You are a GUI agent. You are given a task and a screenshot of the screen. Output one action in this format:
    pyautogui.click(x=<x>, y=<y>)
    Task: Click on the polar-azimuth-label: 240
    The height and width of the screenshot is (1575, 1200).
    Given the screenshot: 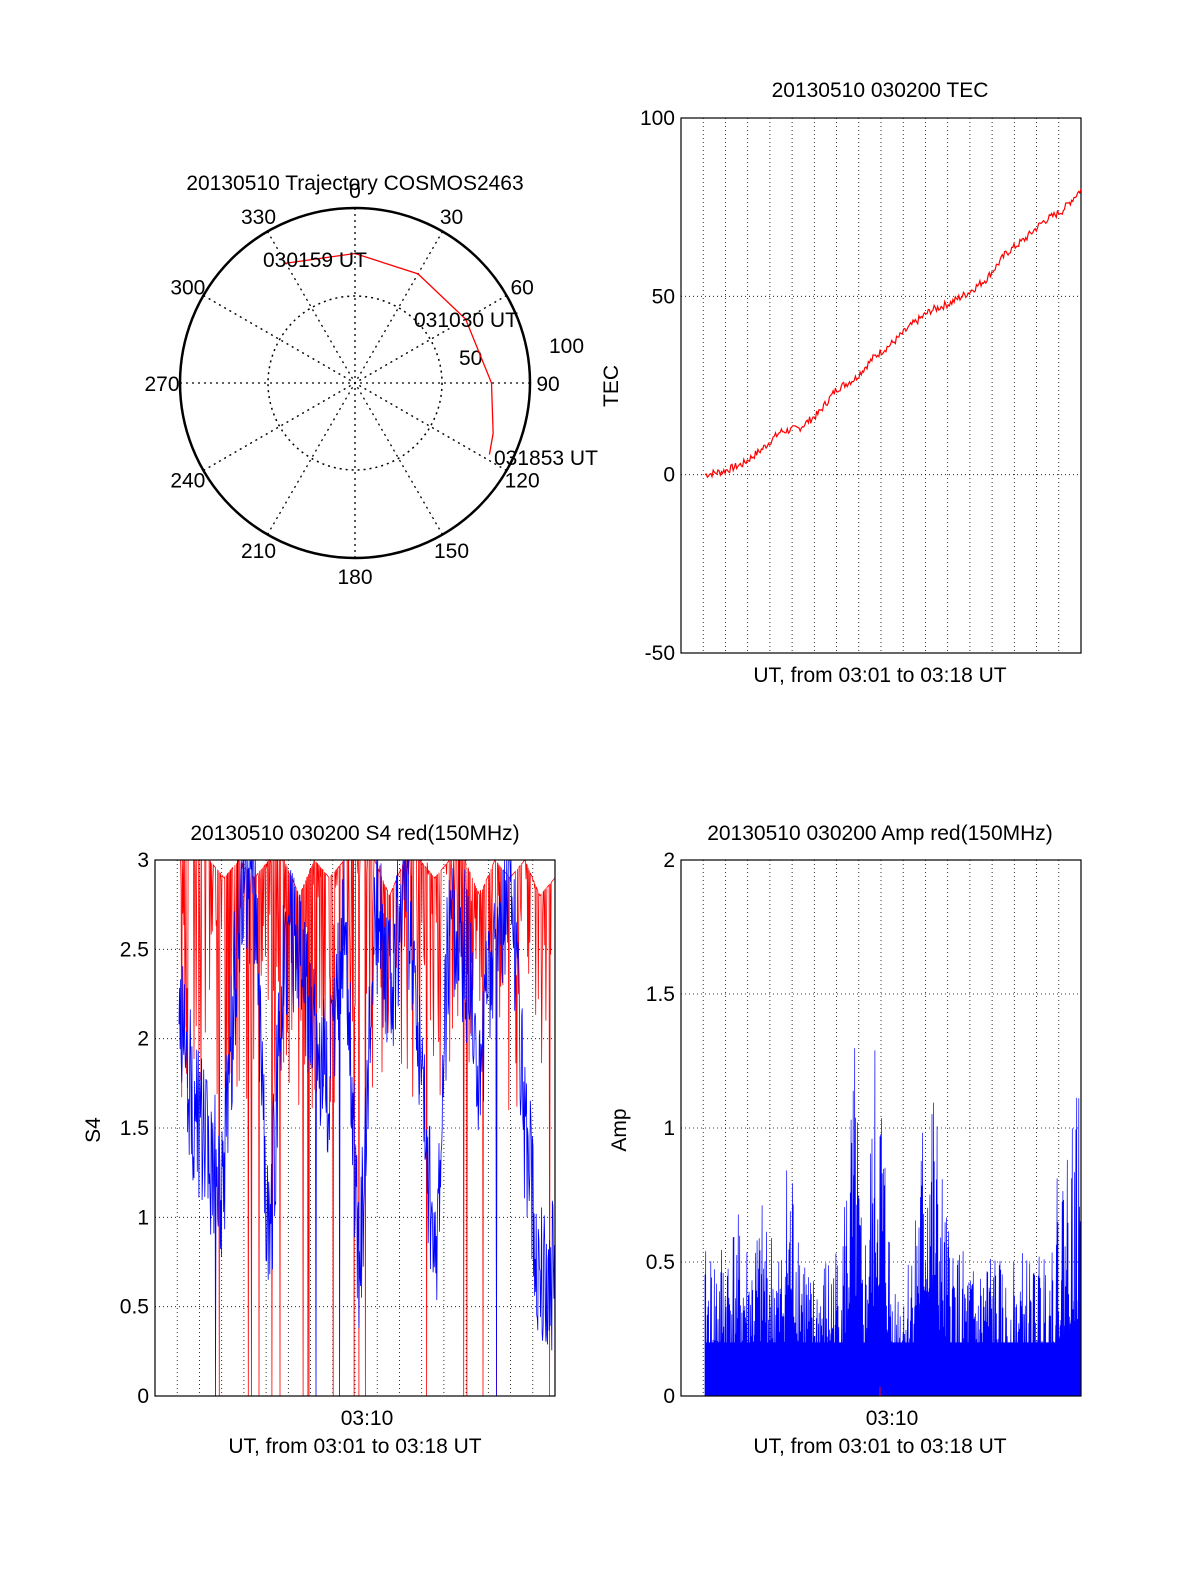 What is the action you would take?
    pyautogui.click(x=187, y=481)
    